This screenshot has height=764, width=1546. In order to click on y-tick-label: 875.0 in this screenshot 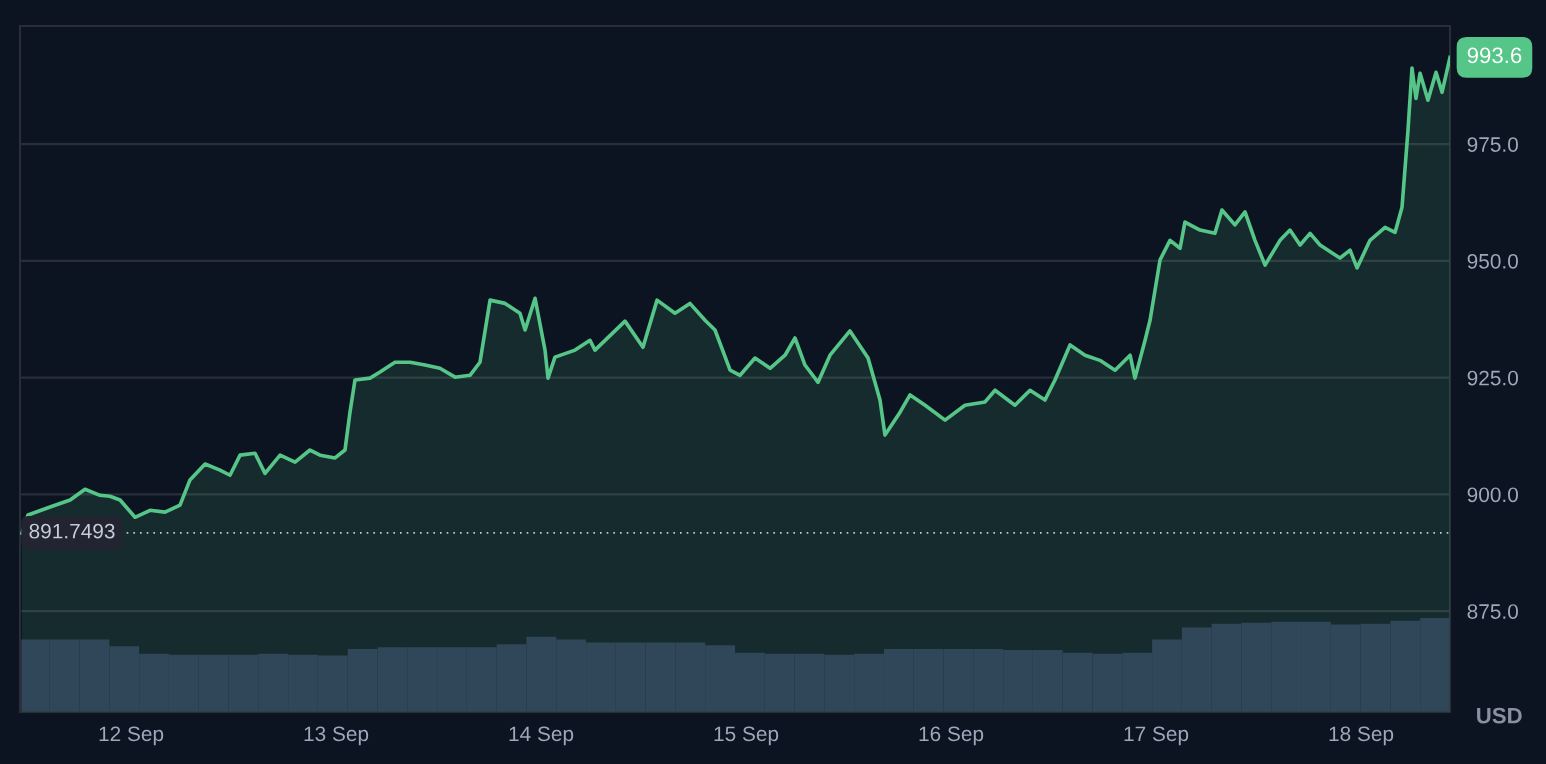, I will do `click(1492, 611)`.